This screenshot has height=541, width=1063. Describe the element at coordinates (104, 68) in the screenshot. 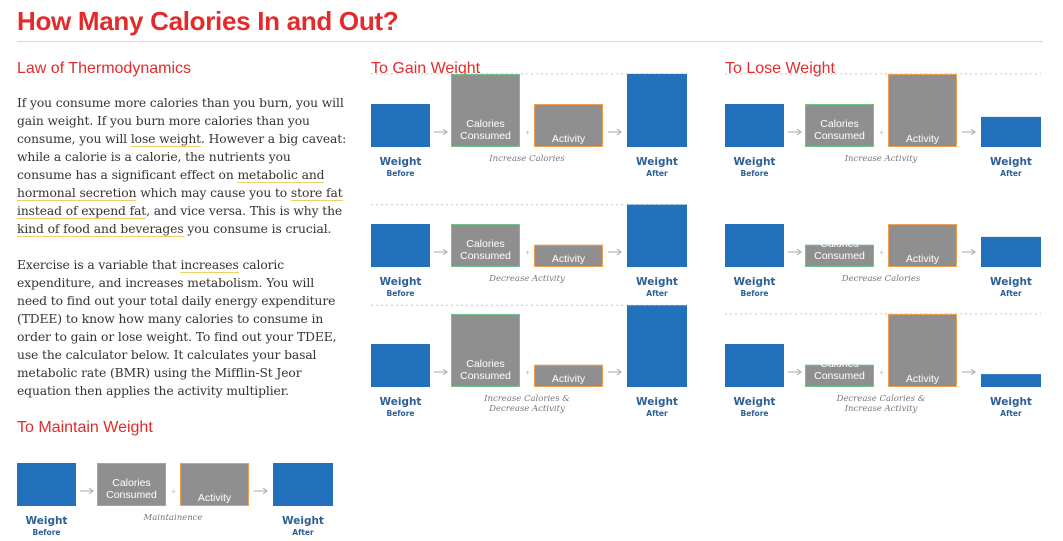

I see `heading-law: Law of Thermodynamics` at that location.